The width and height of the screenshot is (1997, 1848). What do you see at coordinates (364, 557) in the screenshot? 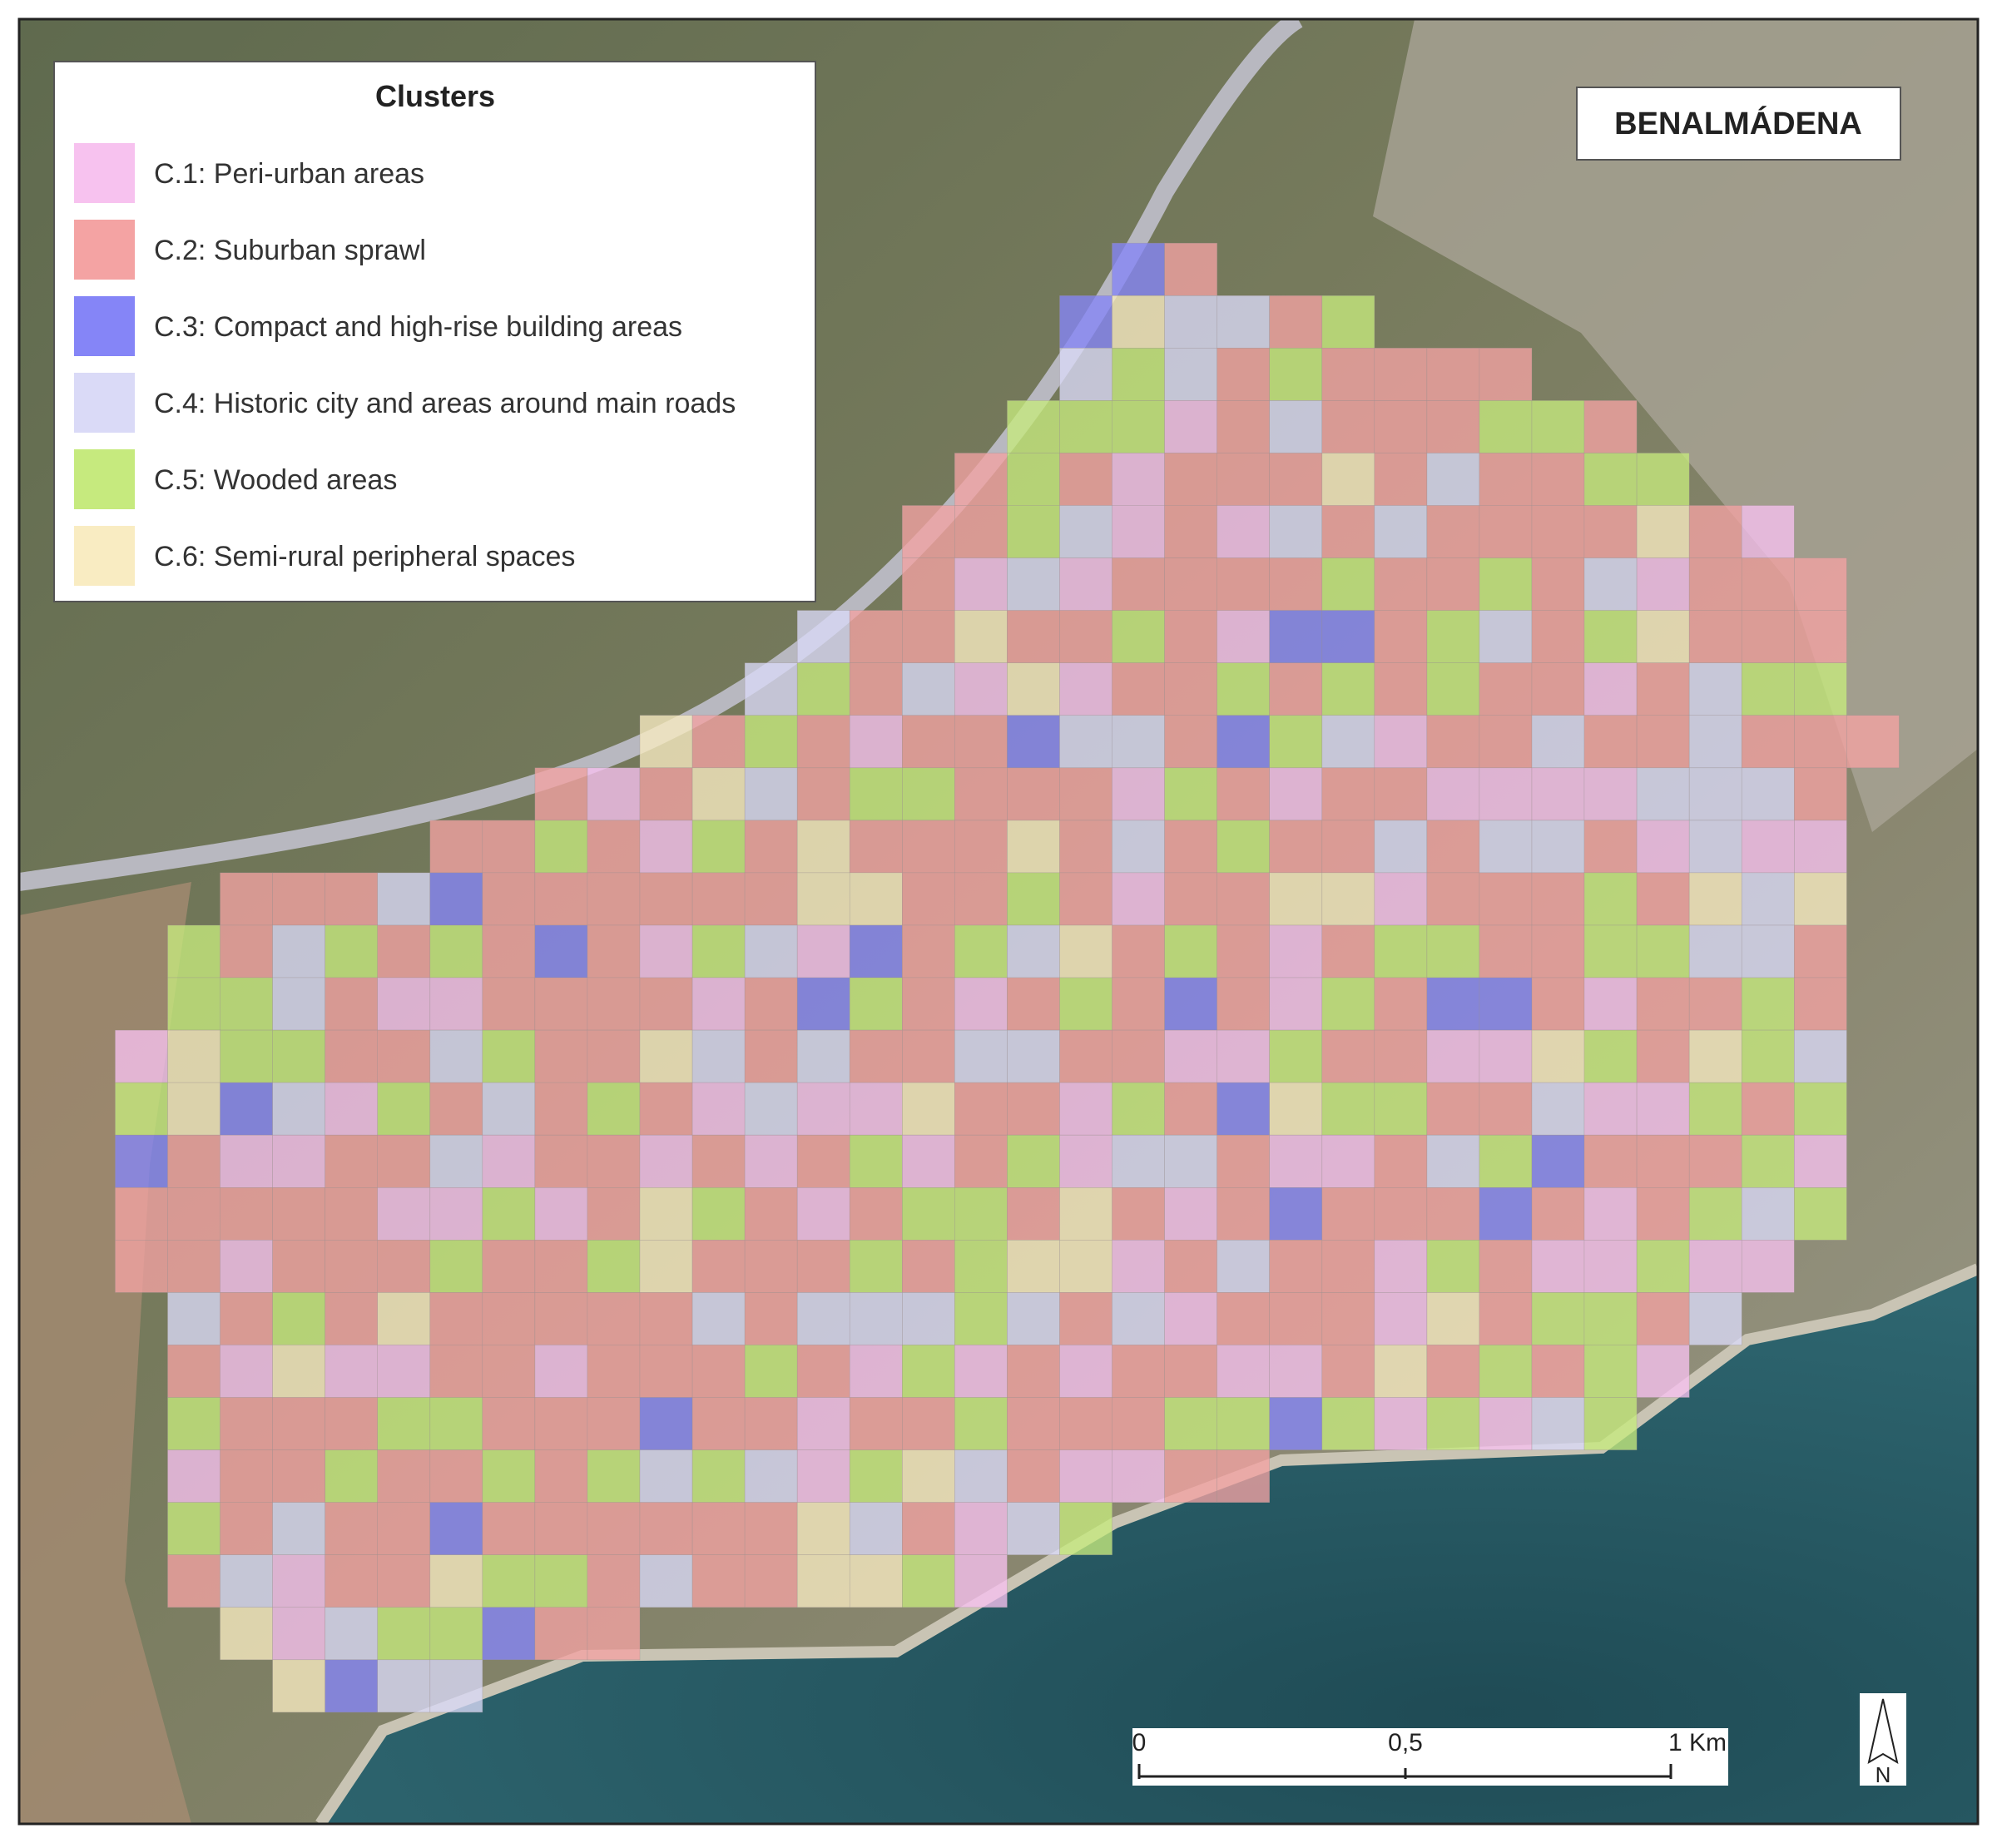
I see `legend-label: C.6: Semi-rural peripheral spaces` at bounding box center [364, 557].